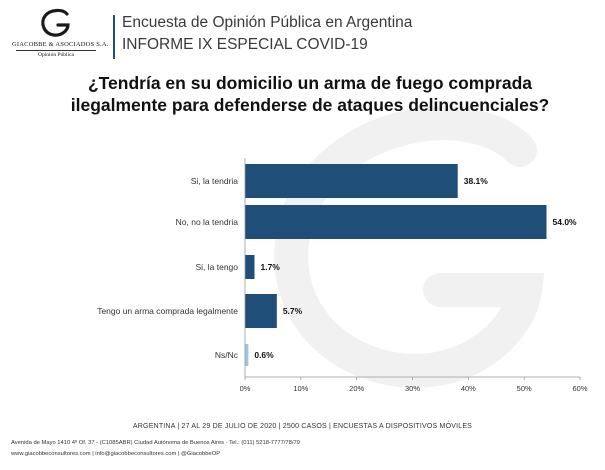  I want to click on category-label: No, no la tendria, so click(207, 222).